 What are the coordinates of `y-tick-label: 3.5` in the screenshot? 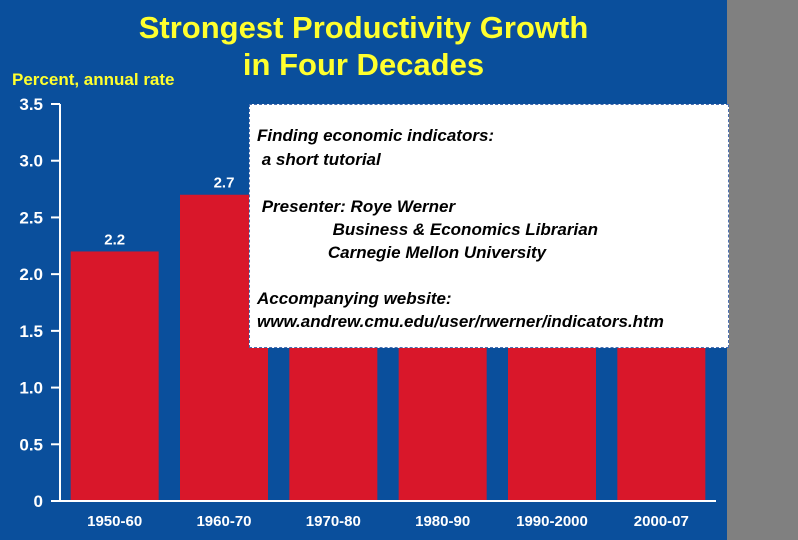 It's located at (31, 104).